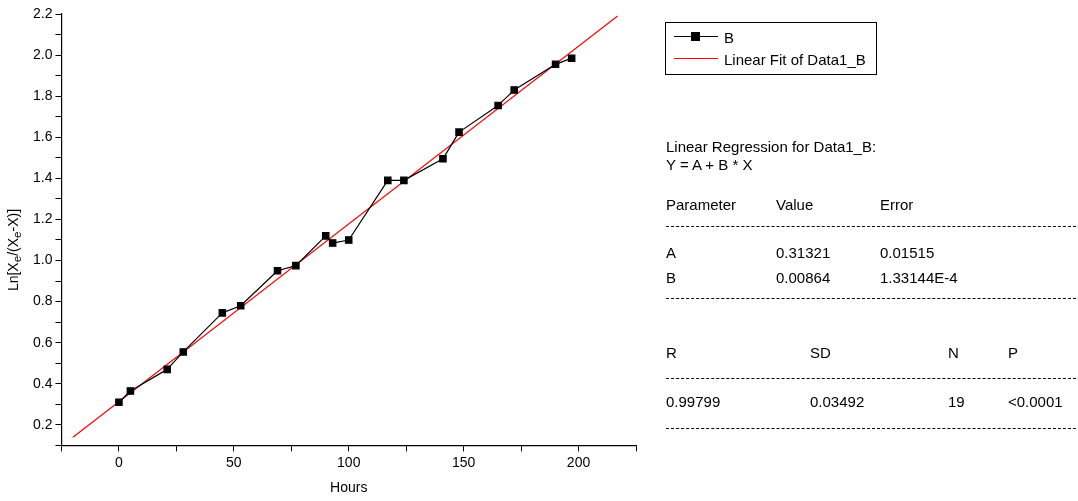 The height and width of the screenshot is (501, 1078). What do you see at coordinates (42, 177) in the screenshot?
I see `y-tick-label: 1.4` at bounding box center [42, 177].